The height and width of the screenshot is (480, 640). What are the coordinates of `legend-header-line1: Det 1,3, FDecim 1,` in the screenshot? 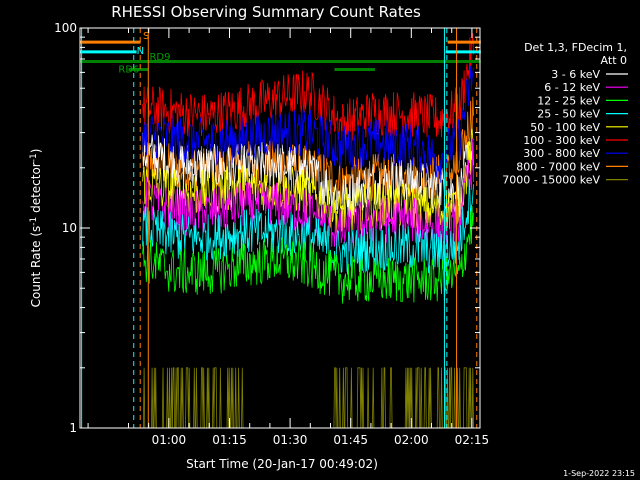 It's located at (575, 47).